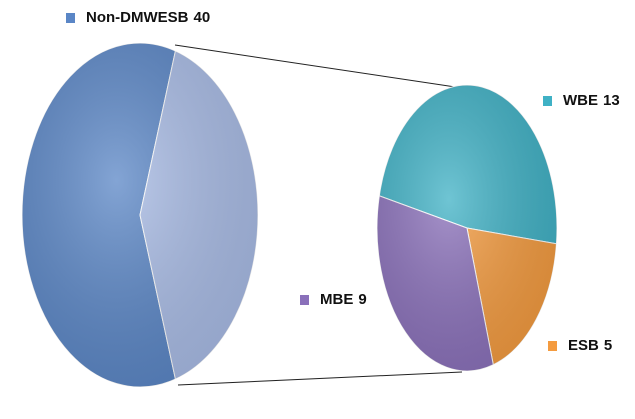 The height and width of the screenshot is (419, 635). I want to click on label-value: 40, so click(201, 17).